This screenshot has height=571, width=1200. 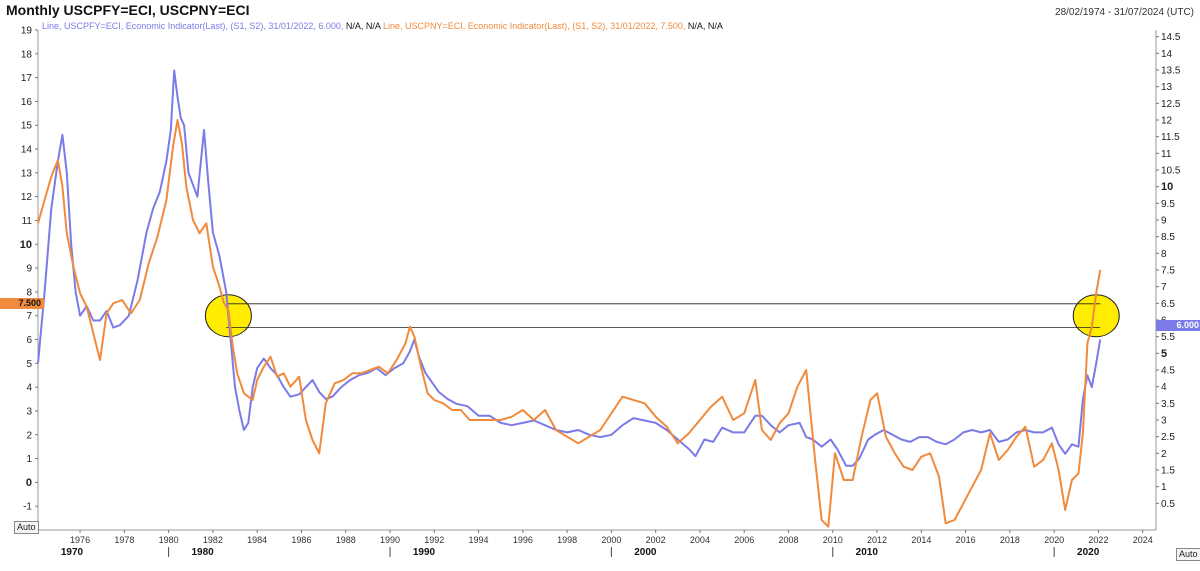 What do you see at coordinates (29, 316) in the screenshot?
I see `left-tick-label: 7` at bounding box center [29, 316].